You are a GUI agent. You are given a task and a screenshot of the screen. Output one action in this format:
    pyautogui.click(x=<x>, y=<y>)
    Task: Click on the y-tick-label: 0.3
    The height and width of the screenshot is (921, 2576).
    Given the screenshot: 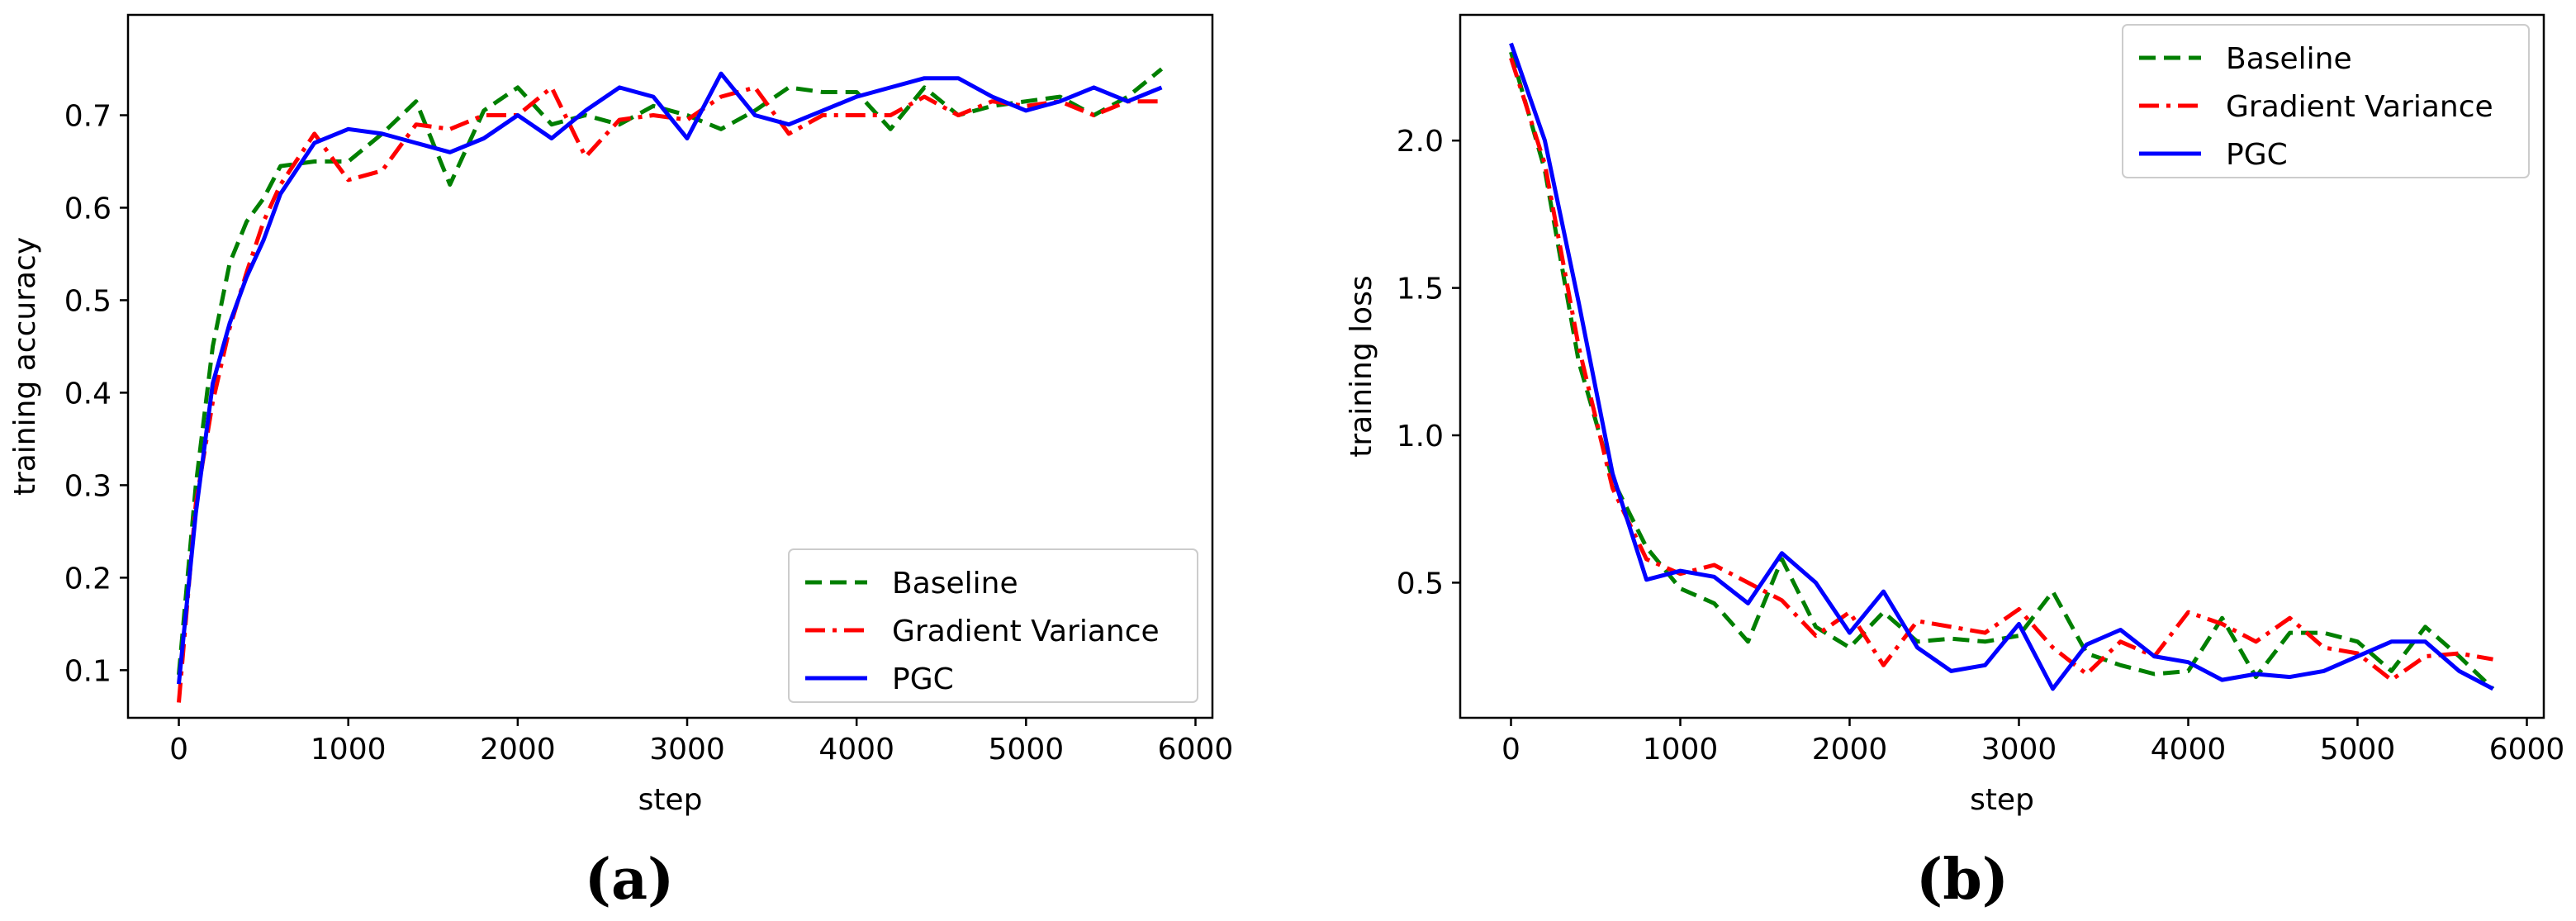 What is the action you would take?
    pyautogui.click(x=87, y=486)
    